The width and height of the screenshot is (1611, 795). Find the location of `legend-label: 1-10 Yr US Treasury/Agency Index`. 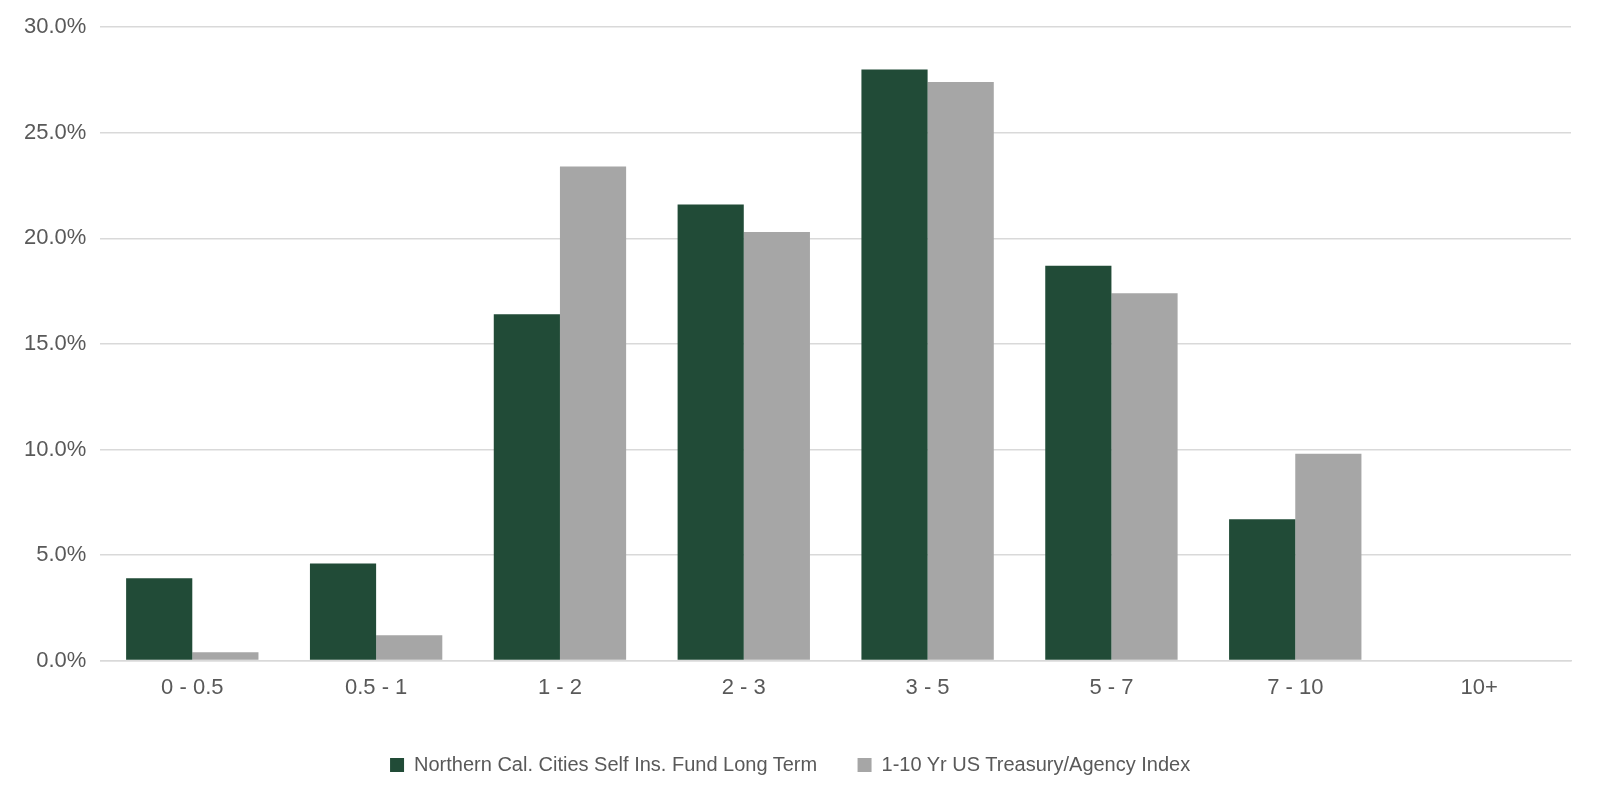

legend-label: 1-10 Yr US Treasury/Agency Index is located at coordinates (1036, 763).